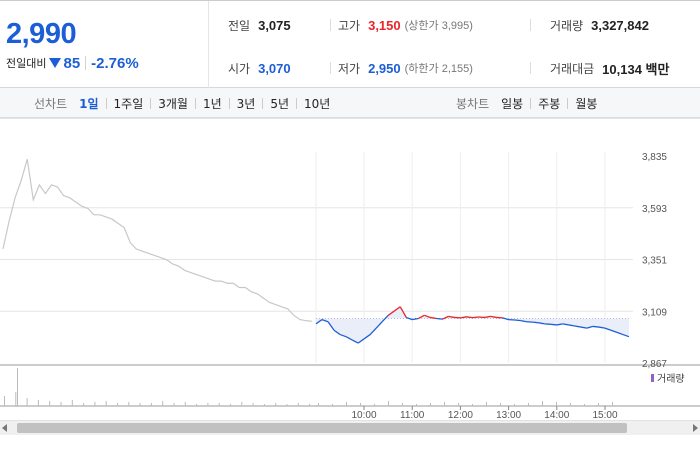 The width and height of the screenshot is (700, 450). I want to click on y-tick-label: 3,593, so click(654, 209).